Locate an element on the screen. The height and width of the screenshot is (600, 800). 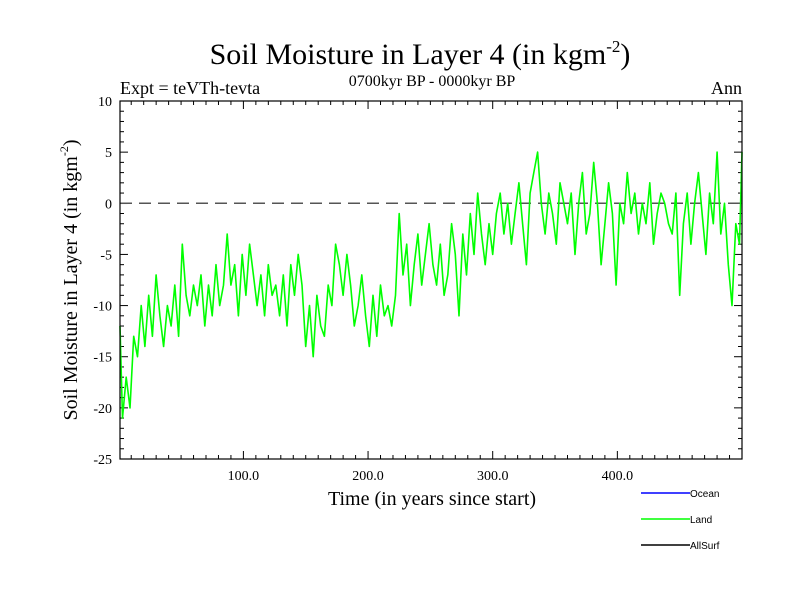
legend-label-land: Land is located at coordinates (701, 520).